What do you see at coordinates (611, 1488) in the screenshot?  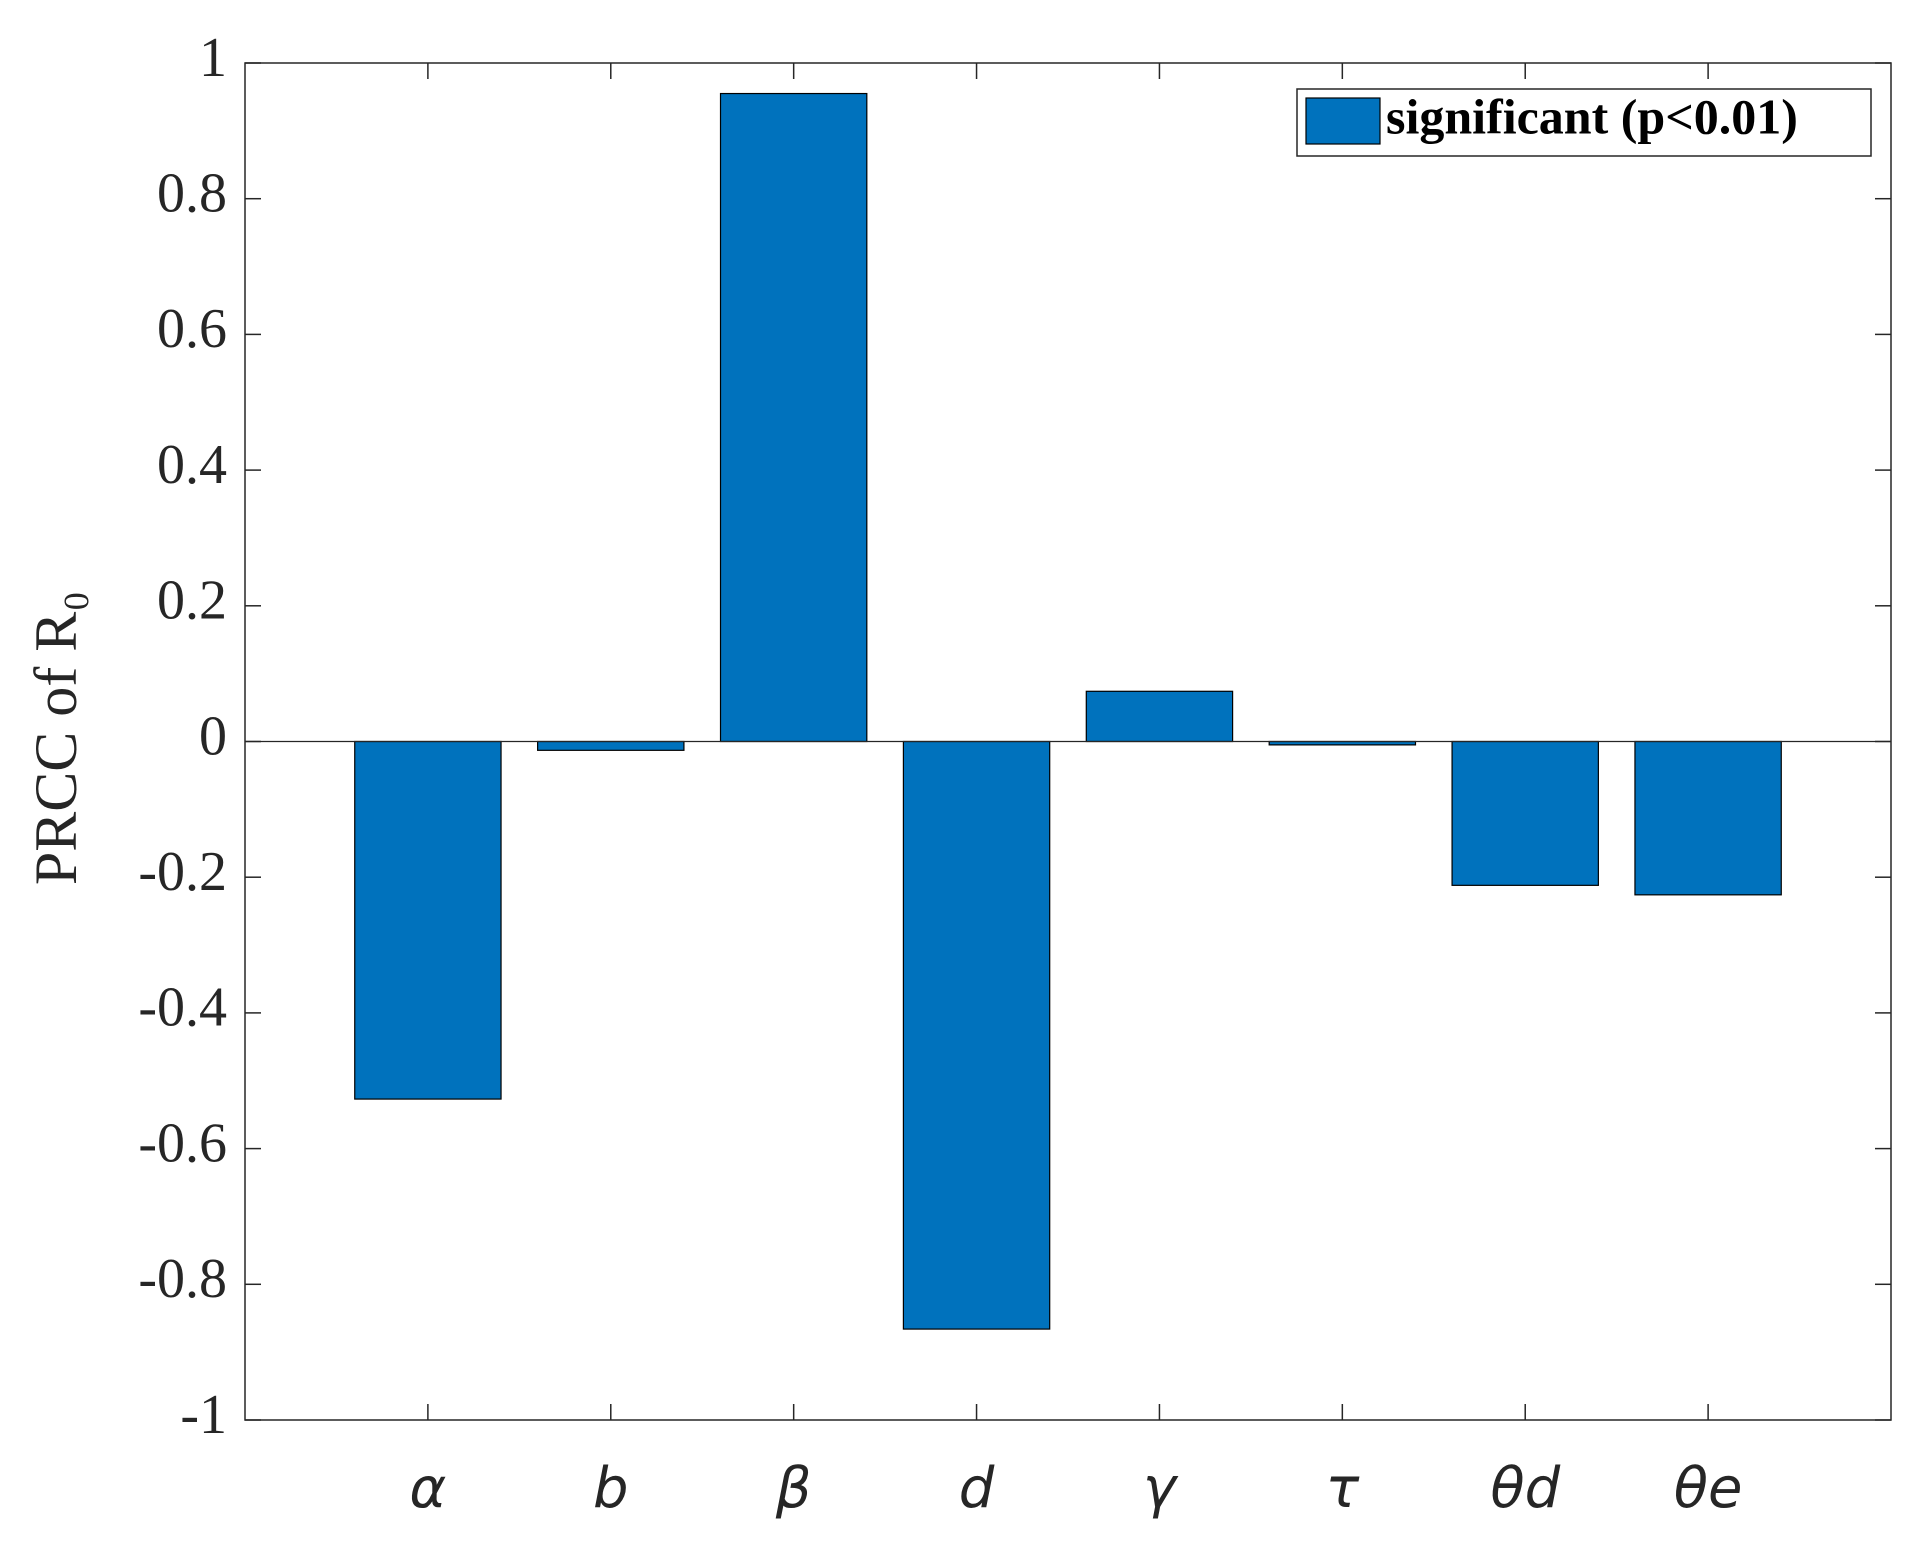 I see `x-tick-label: b` at bounding box center [611, 1488].